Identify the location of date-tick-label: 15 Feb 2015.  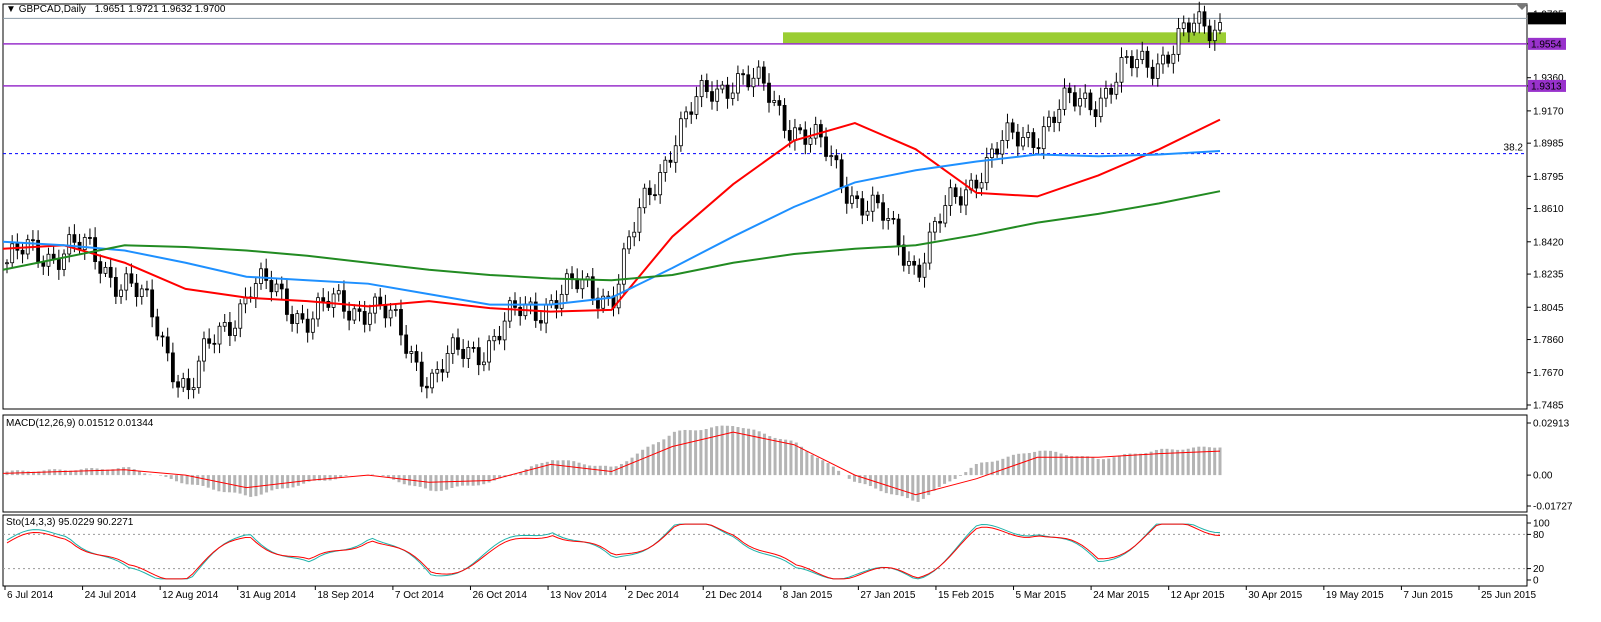
(966, 595).